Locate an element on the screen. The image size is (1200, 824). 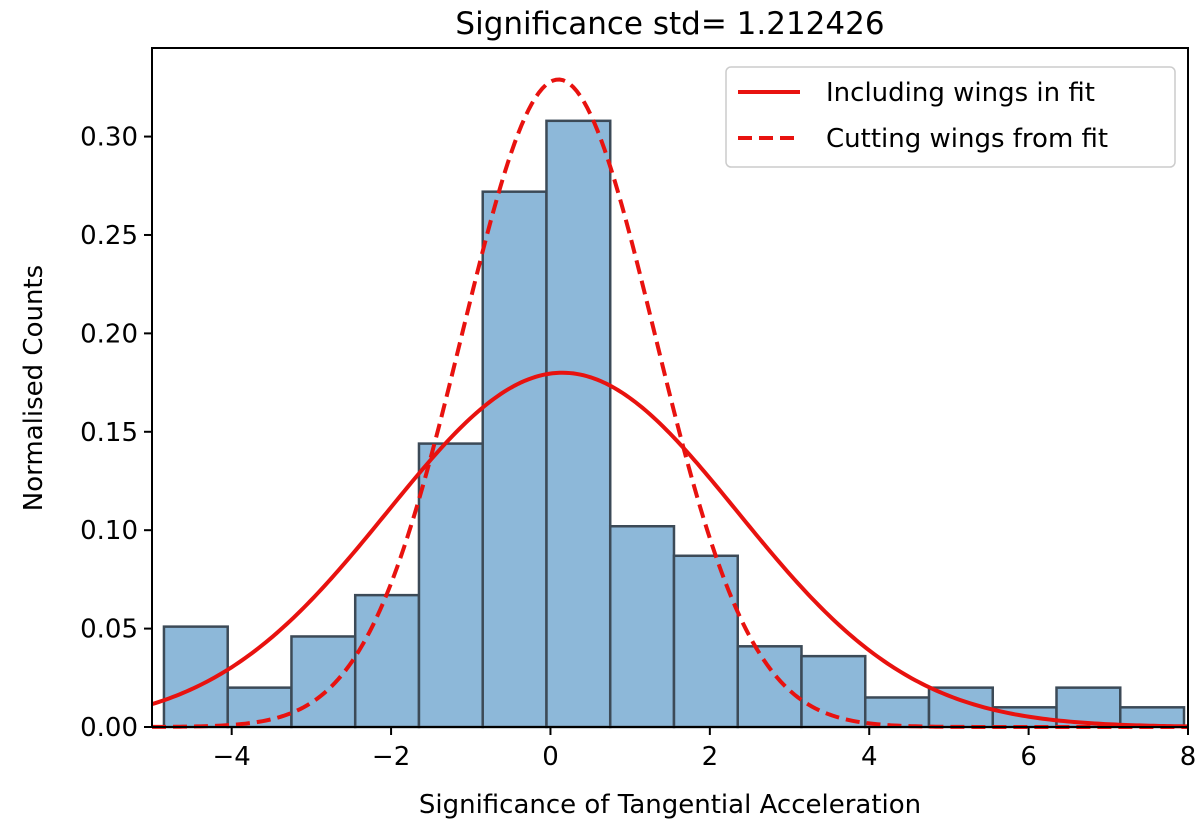
x-tick-label: −2 is located at coordinates (391, 757).